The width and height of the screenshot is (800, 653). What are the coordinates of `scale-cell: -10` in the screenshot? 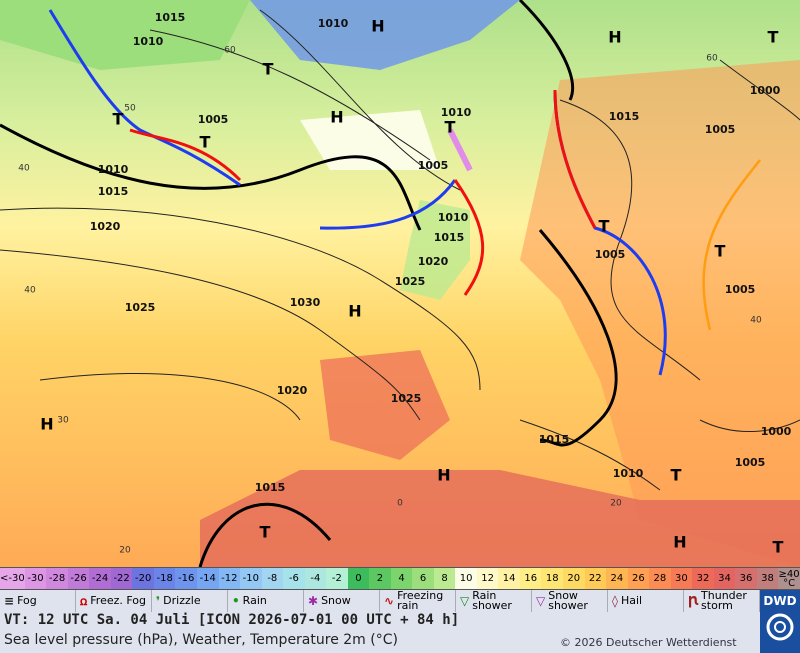 It's located at (251, 578).